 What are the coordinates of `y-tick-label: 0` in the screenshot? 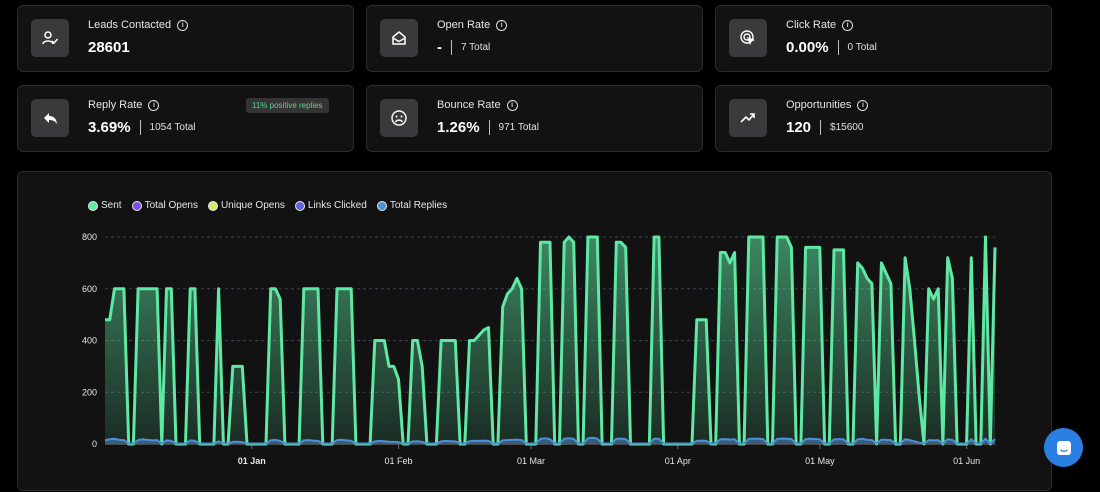 It's located at (94, 444).